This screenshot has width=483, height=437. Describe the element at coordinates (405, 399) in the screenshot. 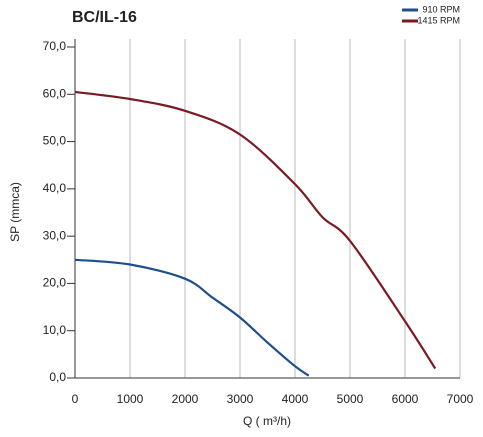

I see `x-tick-label: 6000` at that location.